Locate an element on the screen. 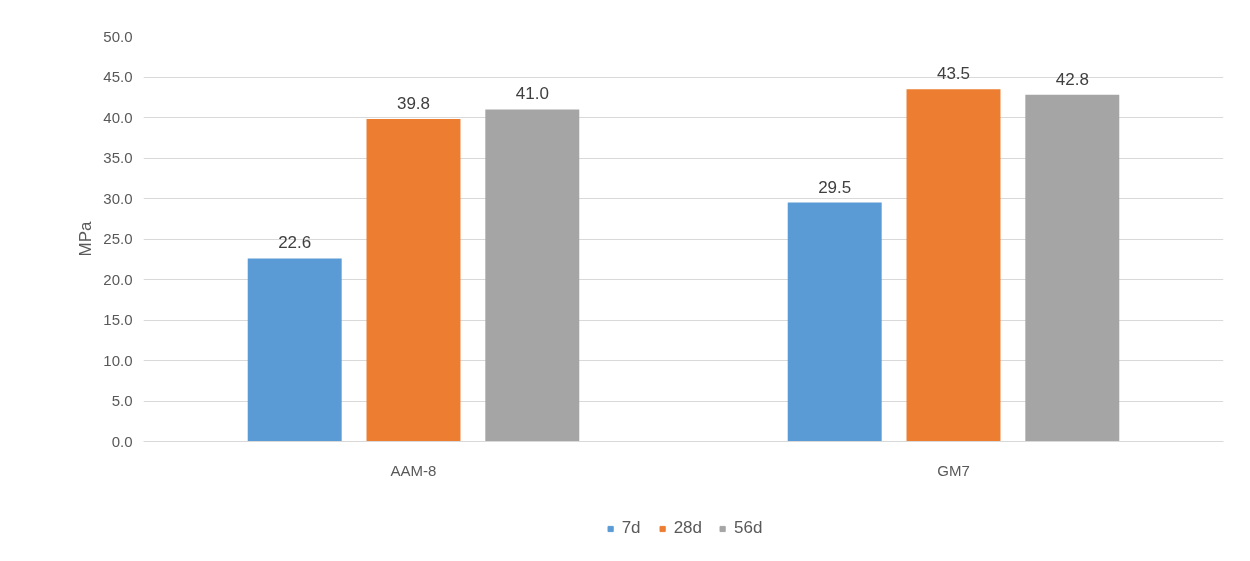  y-tick-label: 30.0 is located at coordinates (118, 198).